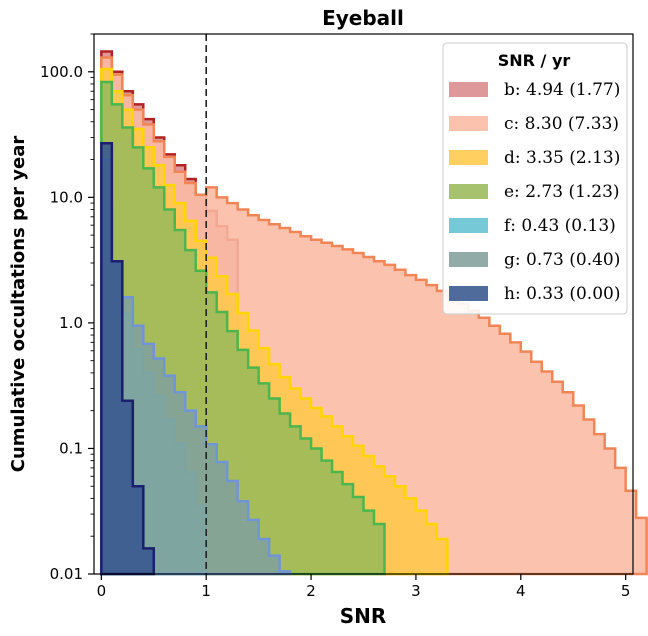  Describe the element at coordinates (363, 18) in the screenshot. I see `chart-title: Eyeball` at that location.